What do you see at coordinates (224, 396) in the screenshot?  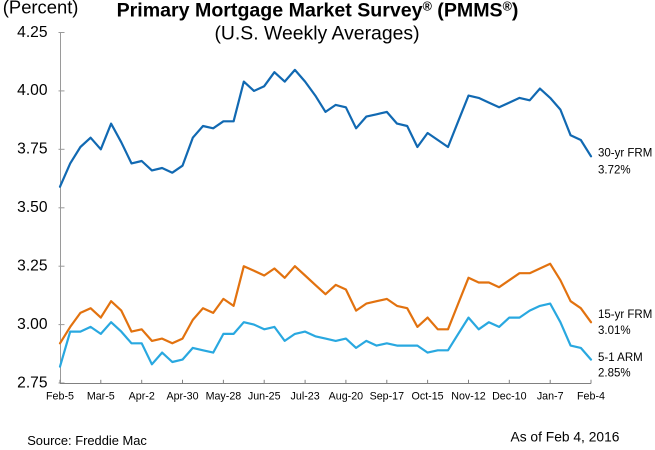 I see `svg-text: May-28` at bounding box center [224, 396].